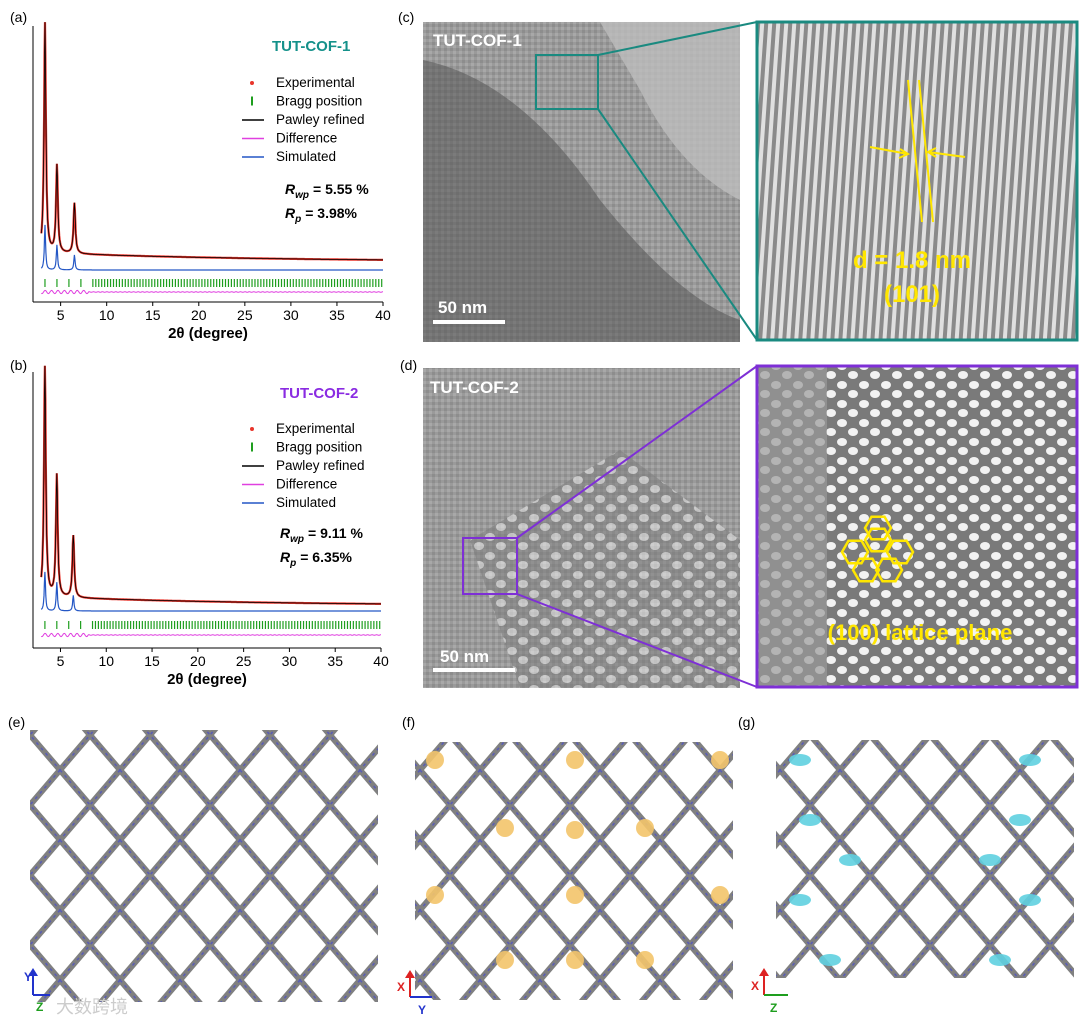 This screenshot has width=1080, height=1026. What do you see at coordinates (311, 46) in the screenshot?
I see `sample-title-a: TUT-COF-1` at bounding box center [311, 46].